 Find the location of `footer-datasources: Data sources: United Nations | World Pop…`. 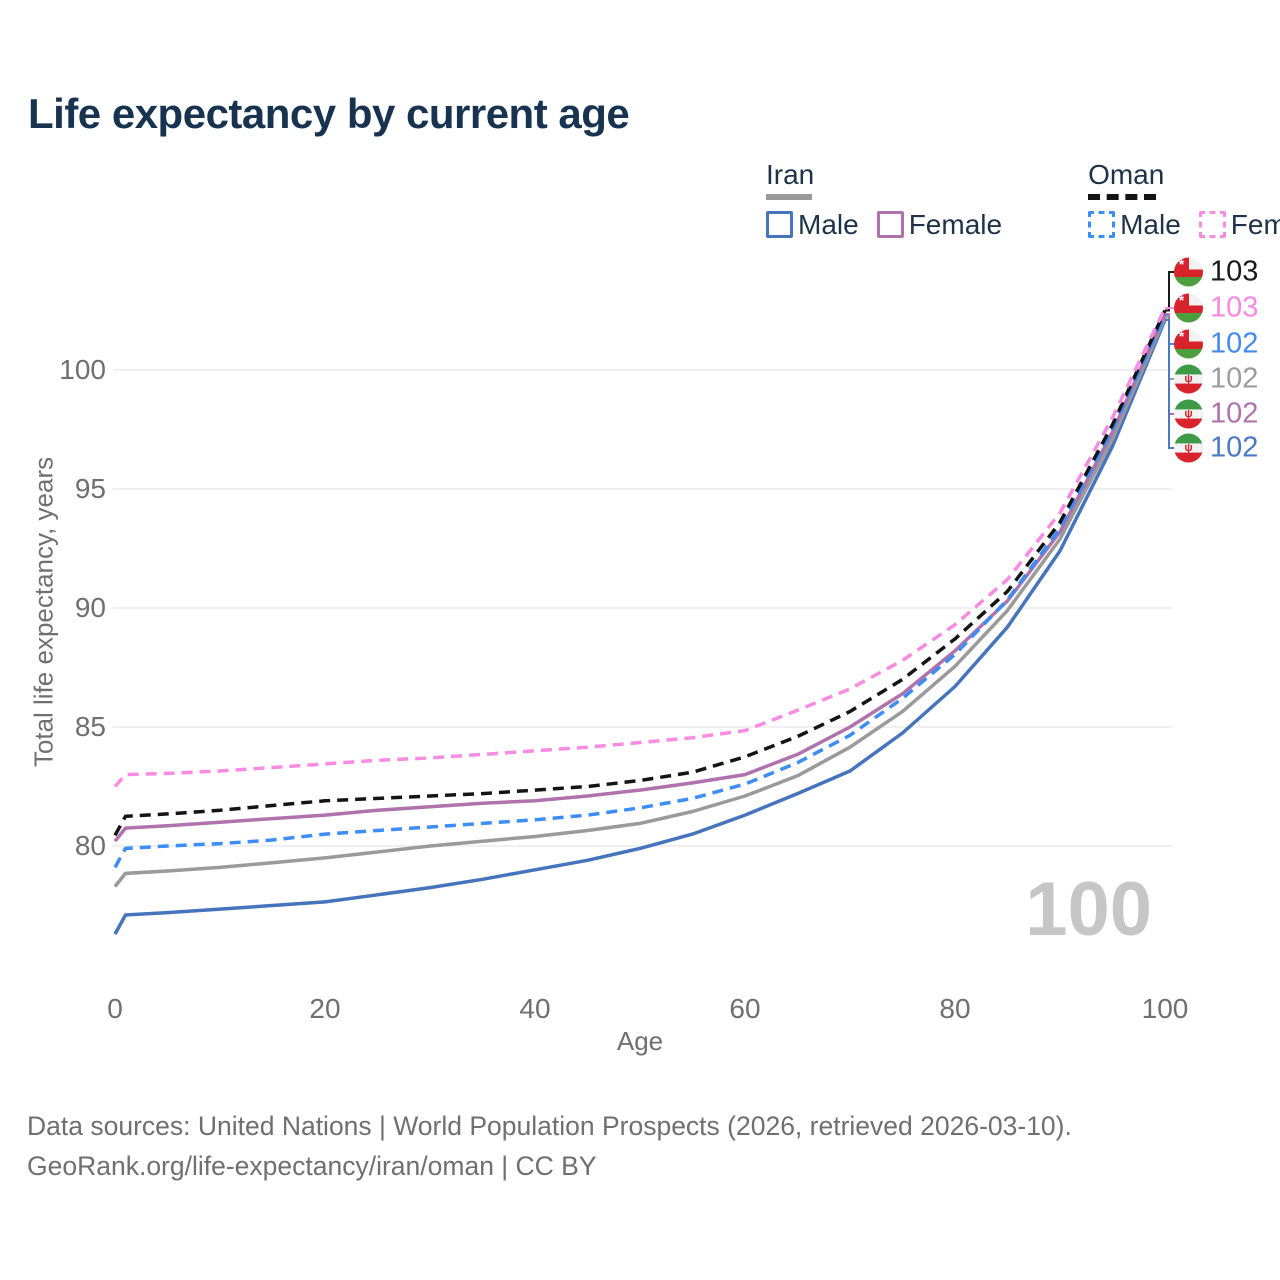

footer-datasources: Data sources: United Nations | World Pop… is located at coordinates (549, 1126).